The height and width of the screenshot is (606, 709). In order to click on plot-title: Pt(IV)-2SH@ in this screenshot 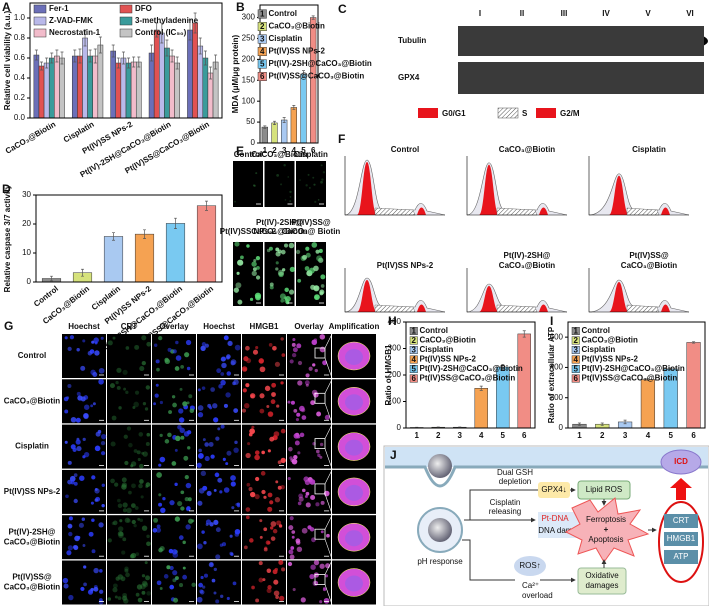, I will do `click(527, 255)`.